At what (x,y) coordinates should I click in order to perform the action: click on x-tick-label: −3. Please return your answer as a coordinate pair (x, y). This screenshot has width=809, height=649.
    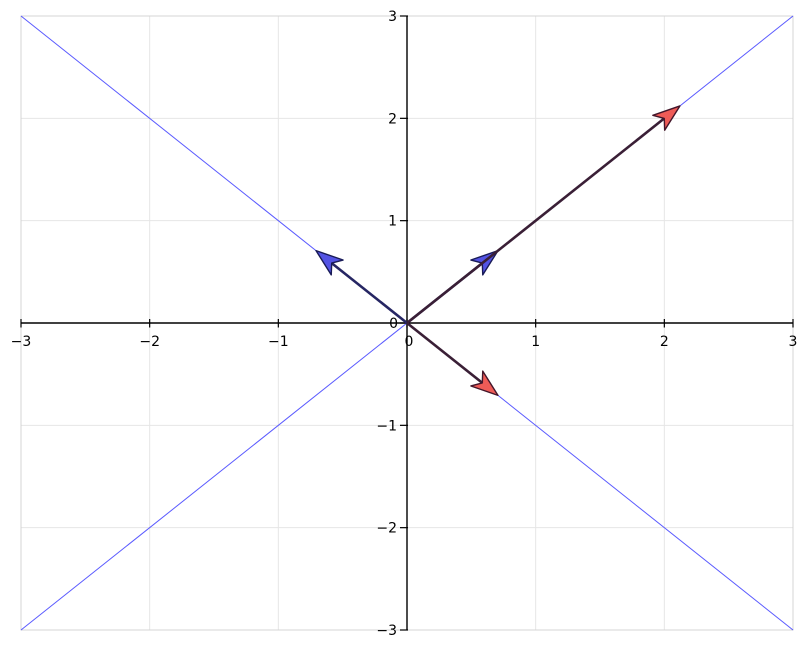
    Looking at the image, I should click on (21, 342).